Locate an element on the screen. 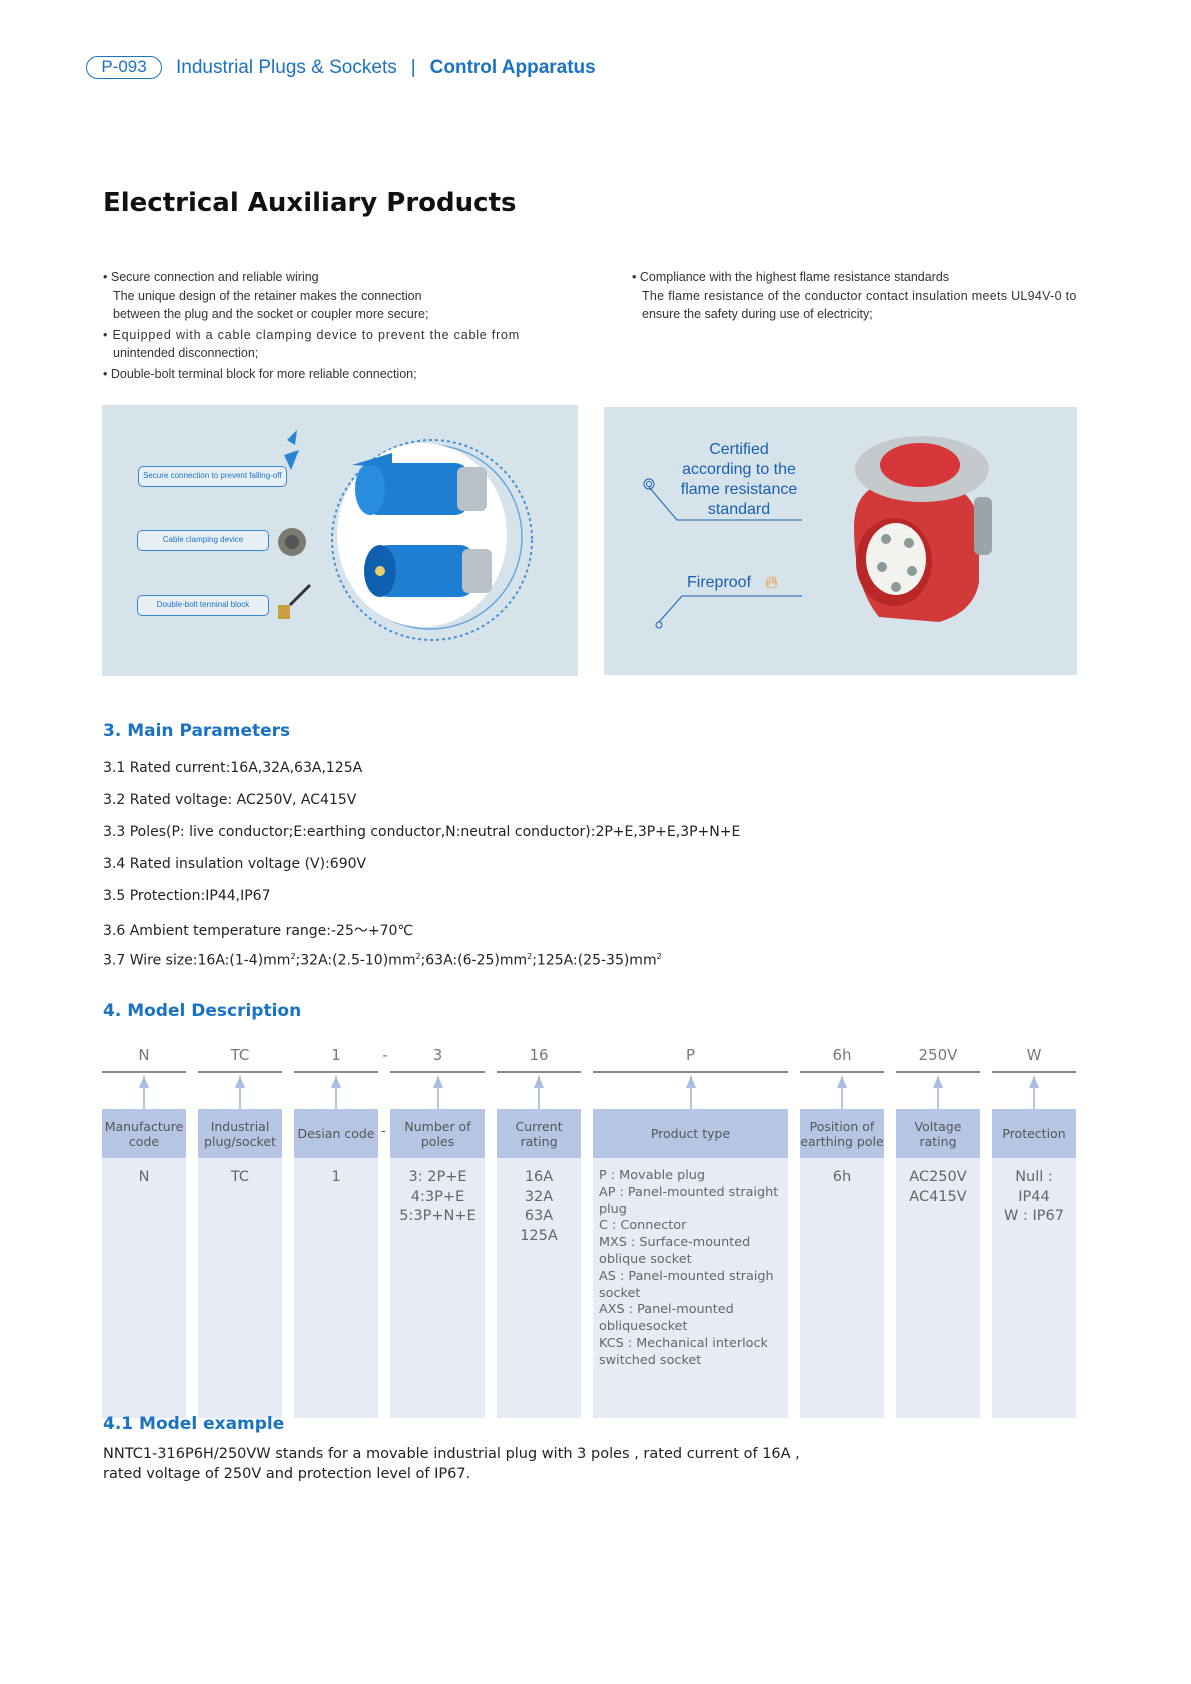 Image resolution: width=1191 pixels, height=1684 pixels. callout-label: Secure connection to prevent falling-off is located at coordinates (212, 476).